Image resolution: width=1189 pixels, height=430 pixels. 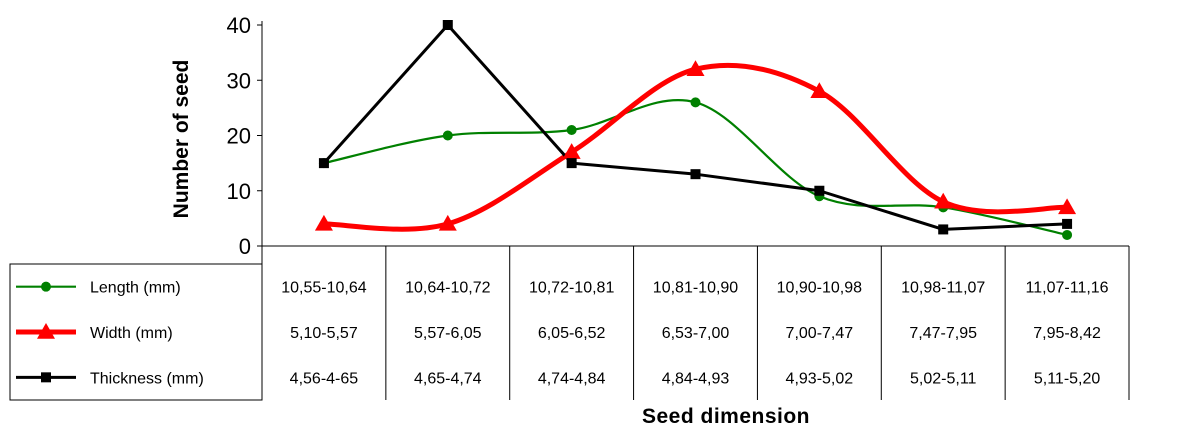 What do you see at coordinates (1067, 288) in the screenshot?
I see `table-cell-0-6: 11,07-11,16` at bounding box center [1067, 288].